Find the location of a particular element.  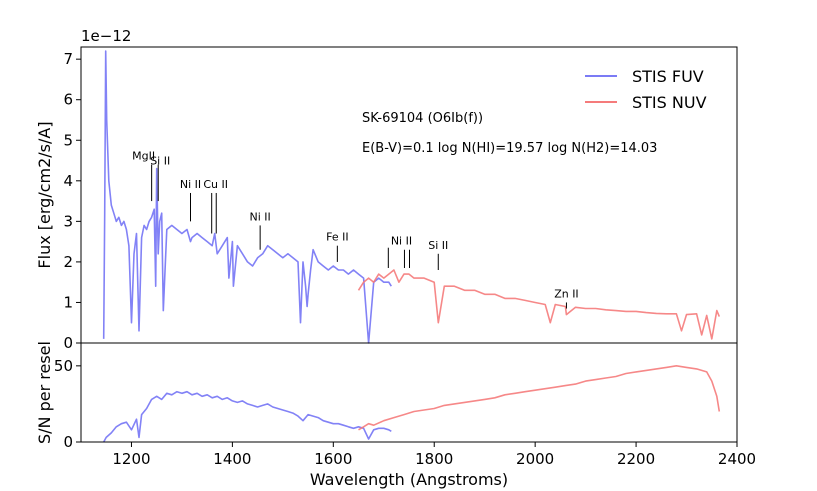

line-id-label: Fe II is located at coordinates (337, 237).